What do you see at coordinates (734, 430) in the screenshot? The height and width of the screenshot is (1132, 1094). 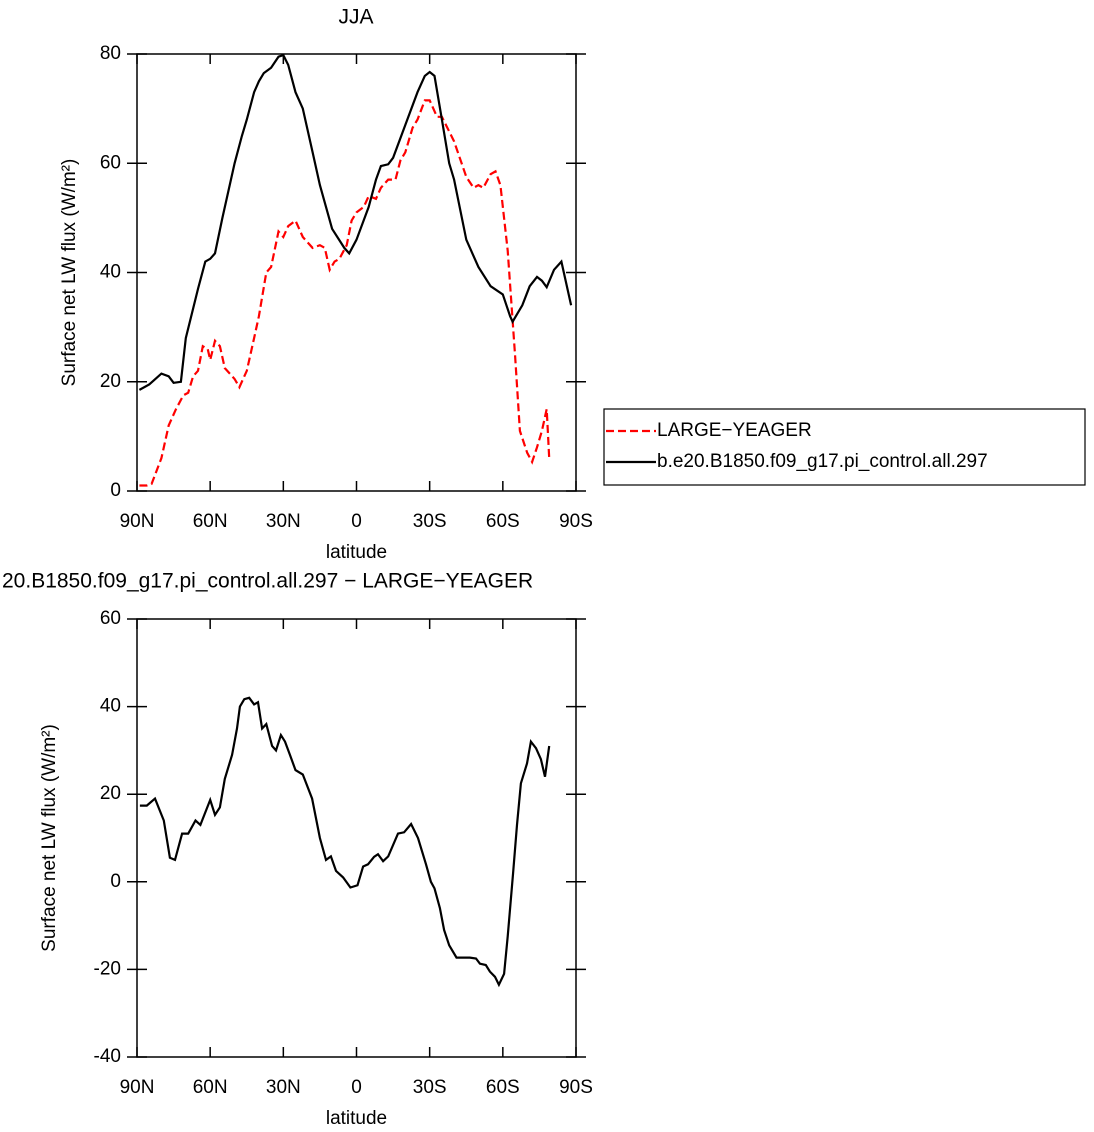 I see `legend-label: LARGE−YEAGER` at bounding box center [734, 430].